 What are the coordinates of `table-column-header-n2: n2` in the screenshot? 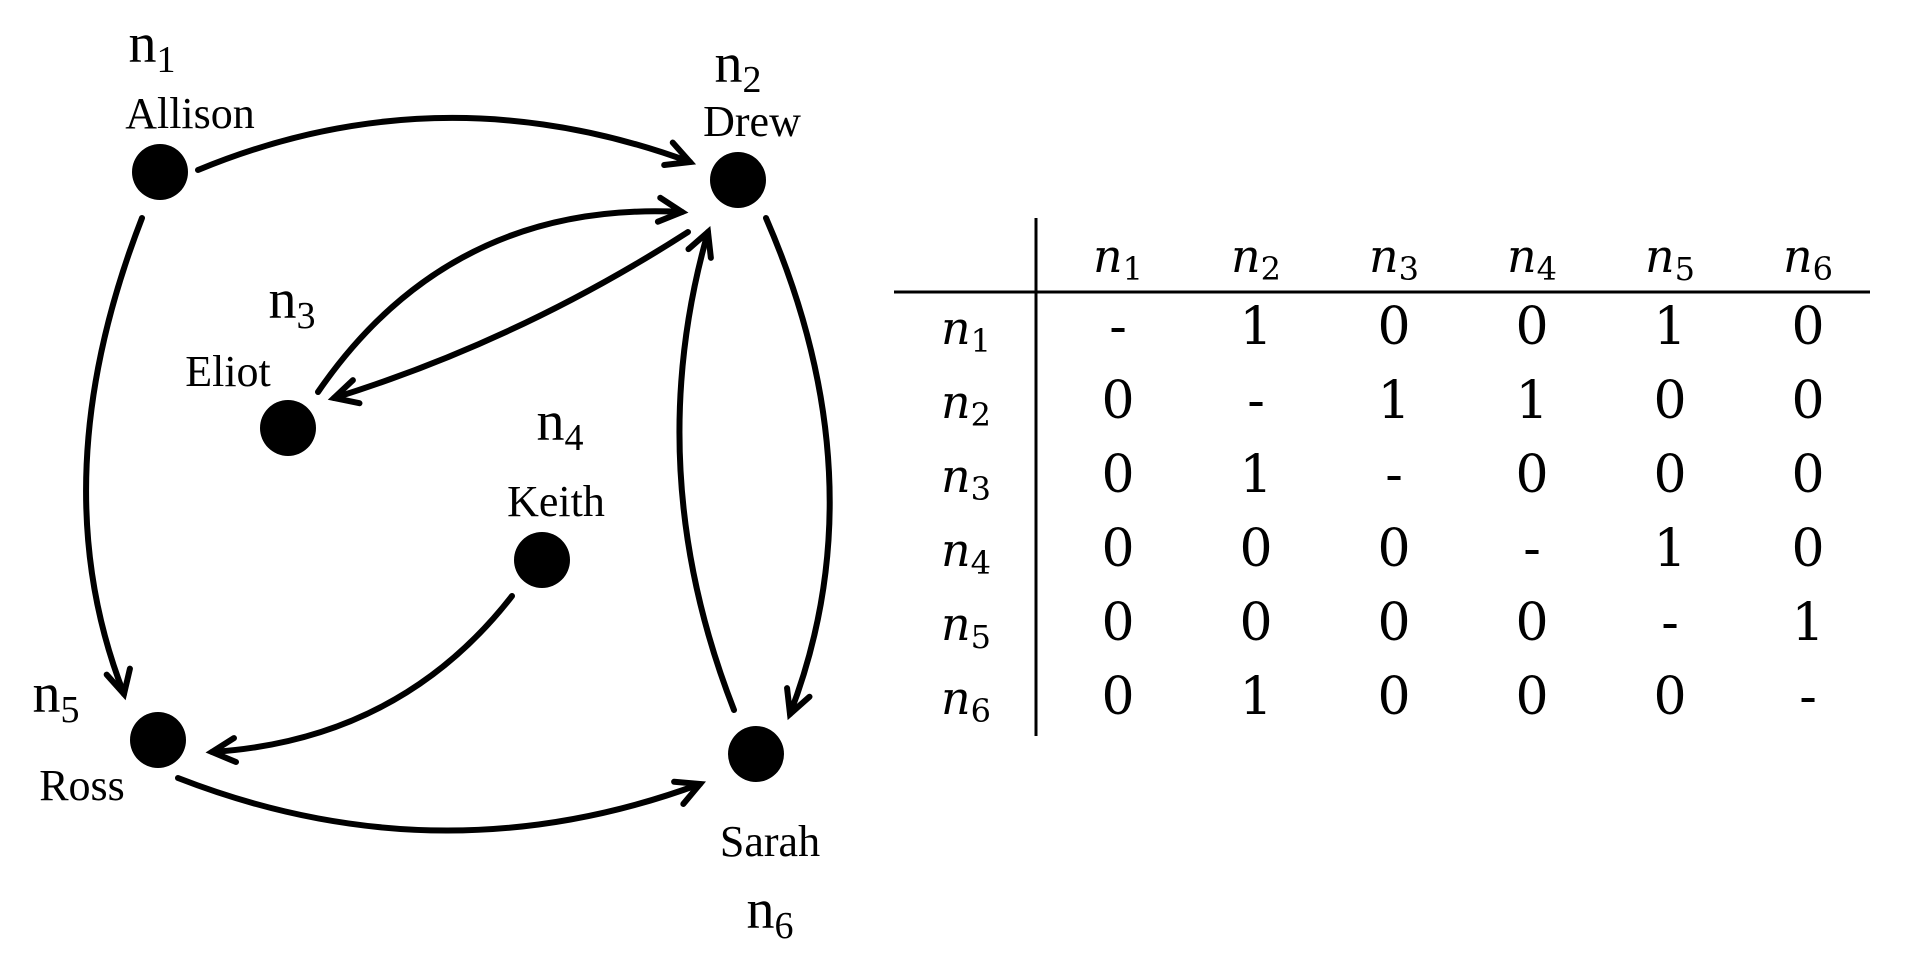 It's located at (1256, 258).